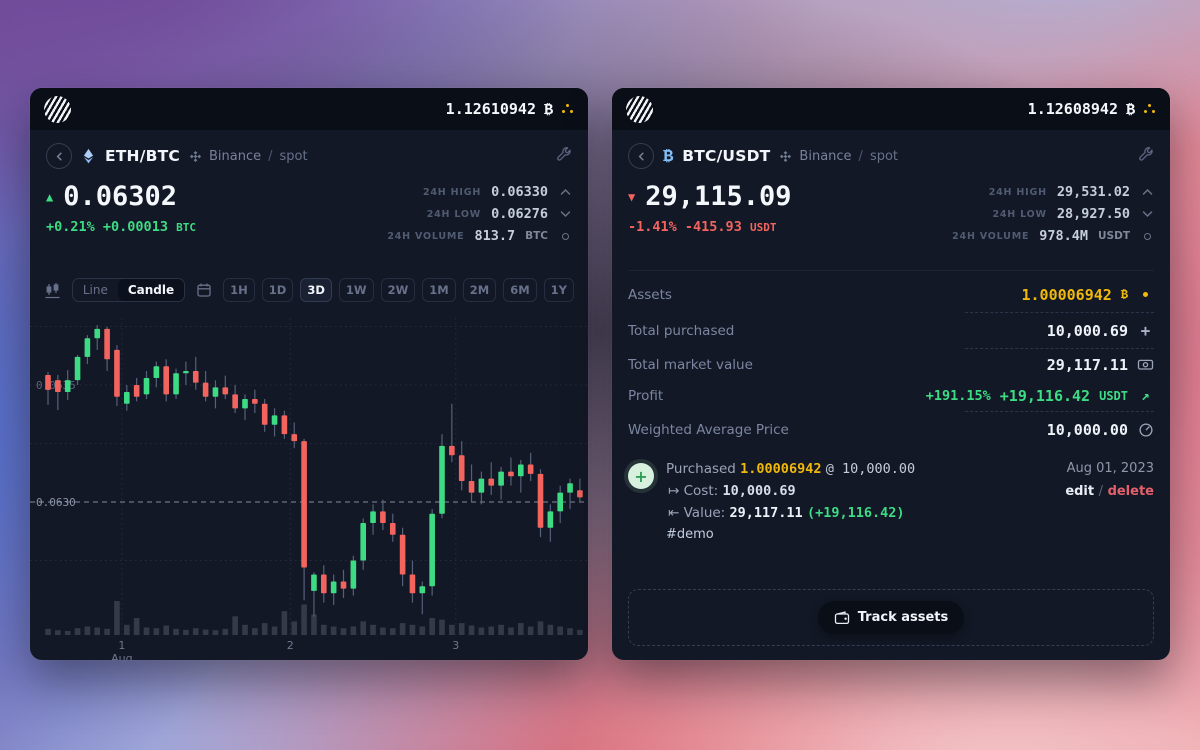 The height and width of the screenshot is (750, 1200). What do you see at coordinates (1145, 330) in the screenshot?
I see `plus-icon: +` at bounding box center [1145, 330].